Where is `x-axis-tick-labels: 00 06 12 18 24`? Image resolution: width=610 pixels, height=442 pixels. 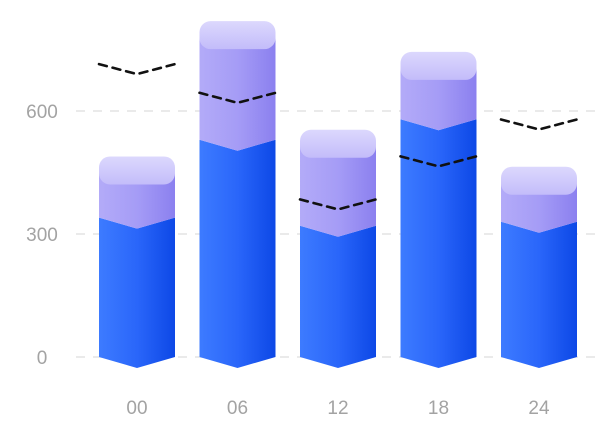
x-axis-tick-labels: 00 06 12 18 24 is located at coordinates (338, 408).